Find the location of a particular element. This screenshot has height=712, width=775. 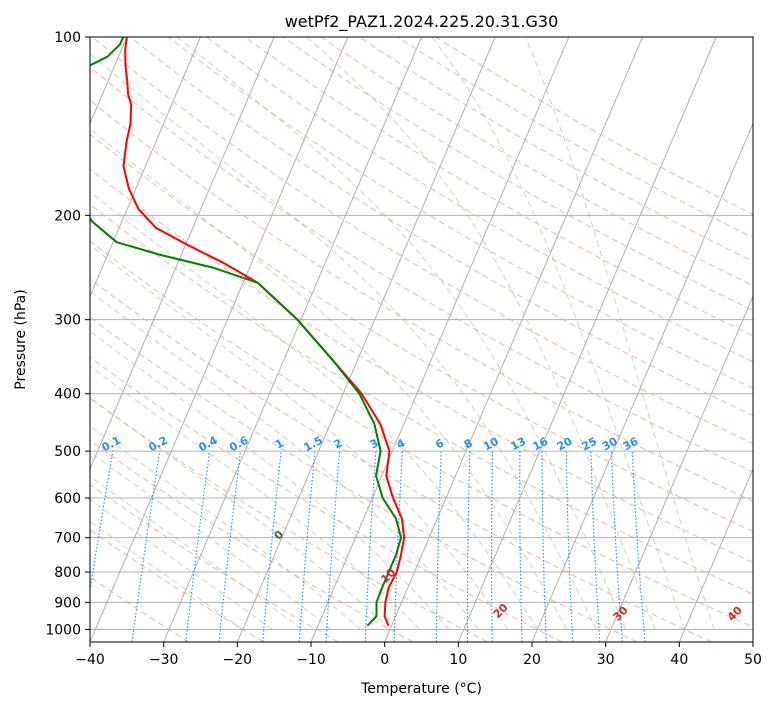

x-tick-label: −40 is located at coordinates (90, 660).